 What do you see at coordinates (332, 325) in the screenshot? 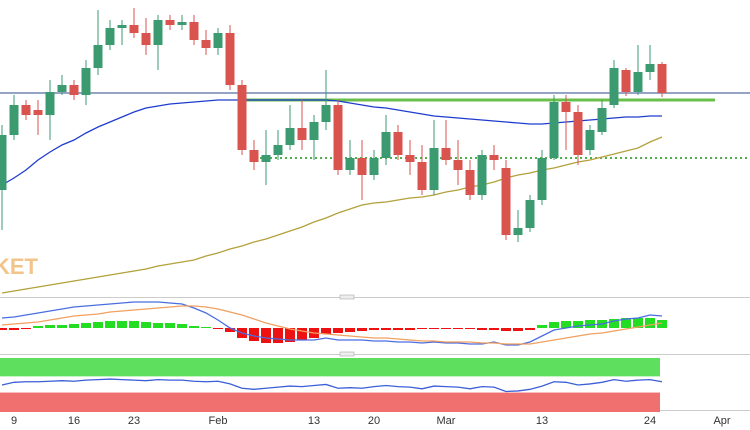
I see `macd-line` at bounding box center [332, 325].